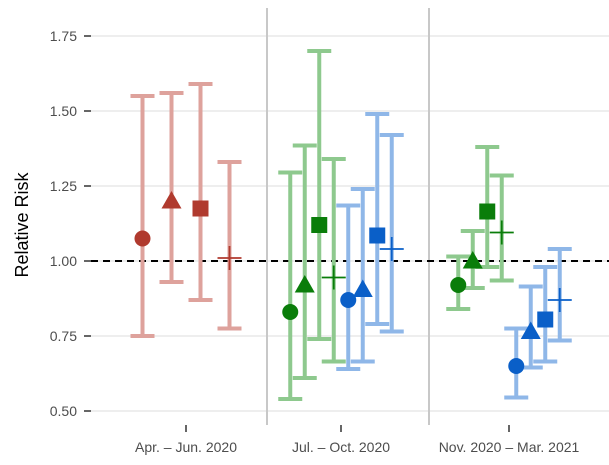 The image size is (609, 465). I want to click on marker-triangle-g2-p1, so click(472, 260).